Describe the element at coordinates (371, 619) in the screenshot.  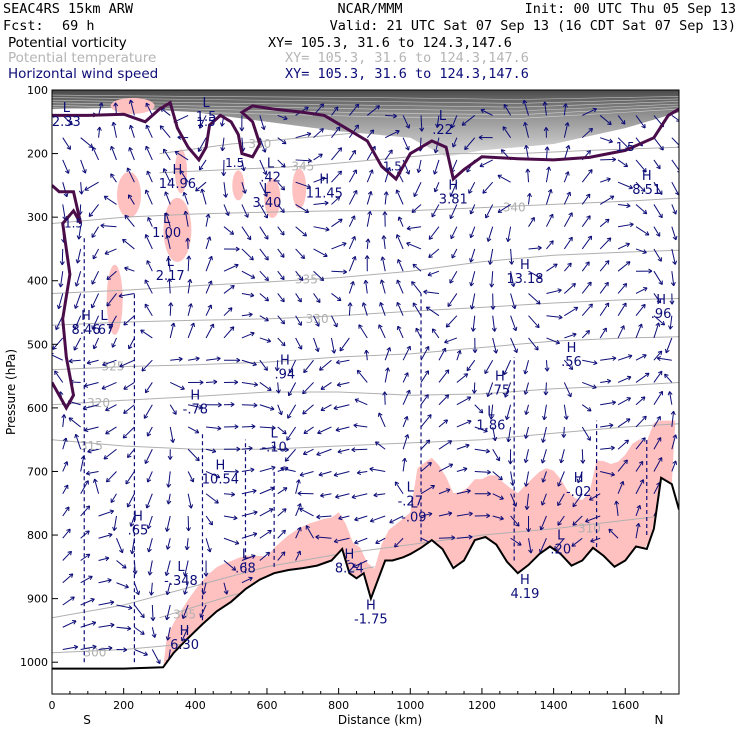
I see `marker-value-32: -1.75` at that location.